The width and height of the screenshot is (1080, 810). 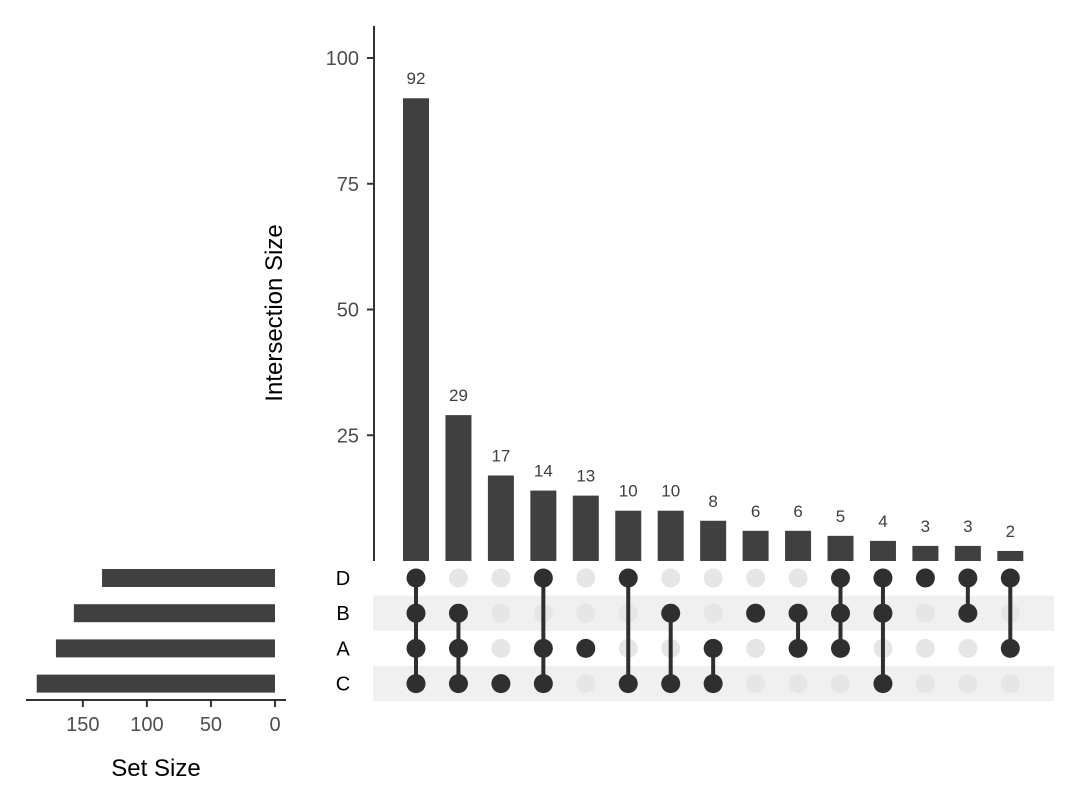 I want to click on y-tick-label: 75, so click(x=348, y=185).